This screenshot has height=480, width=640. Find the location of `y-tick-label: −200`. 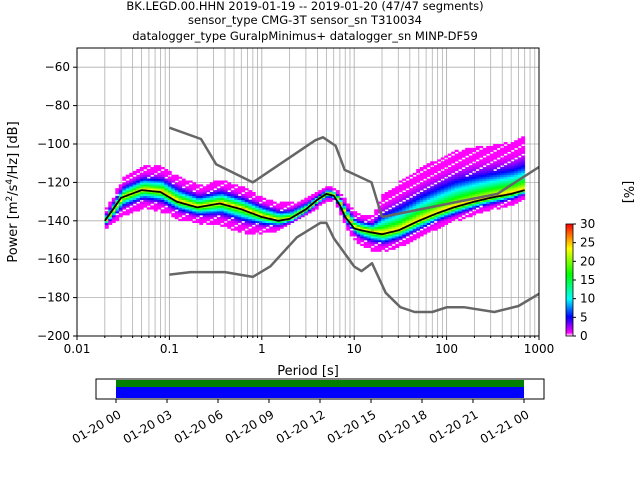

y-tick-label: −200 is located at coordinates (53, 336).